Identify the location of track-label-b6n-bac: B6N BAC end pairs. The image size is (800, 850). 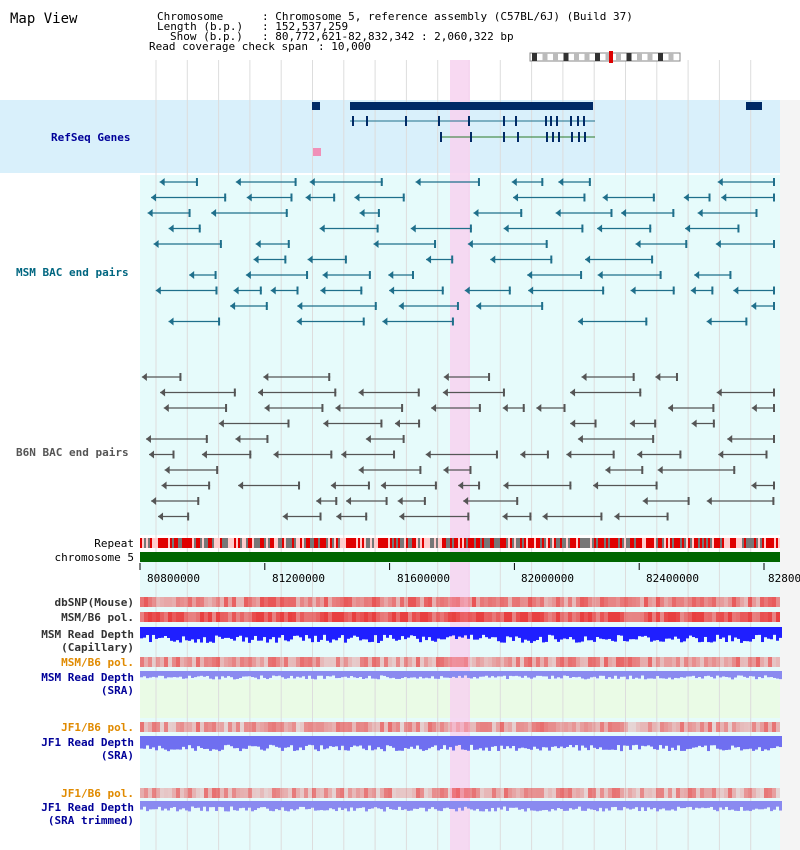
(72, 452).